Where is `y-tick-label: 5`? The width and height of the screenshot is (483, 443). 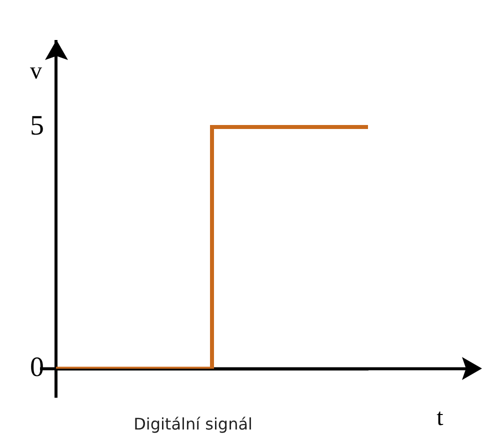 y-tick-label: 5 is located at coordinates (37, 126).